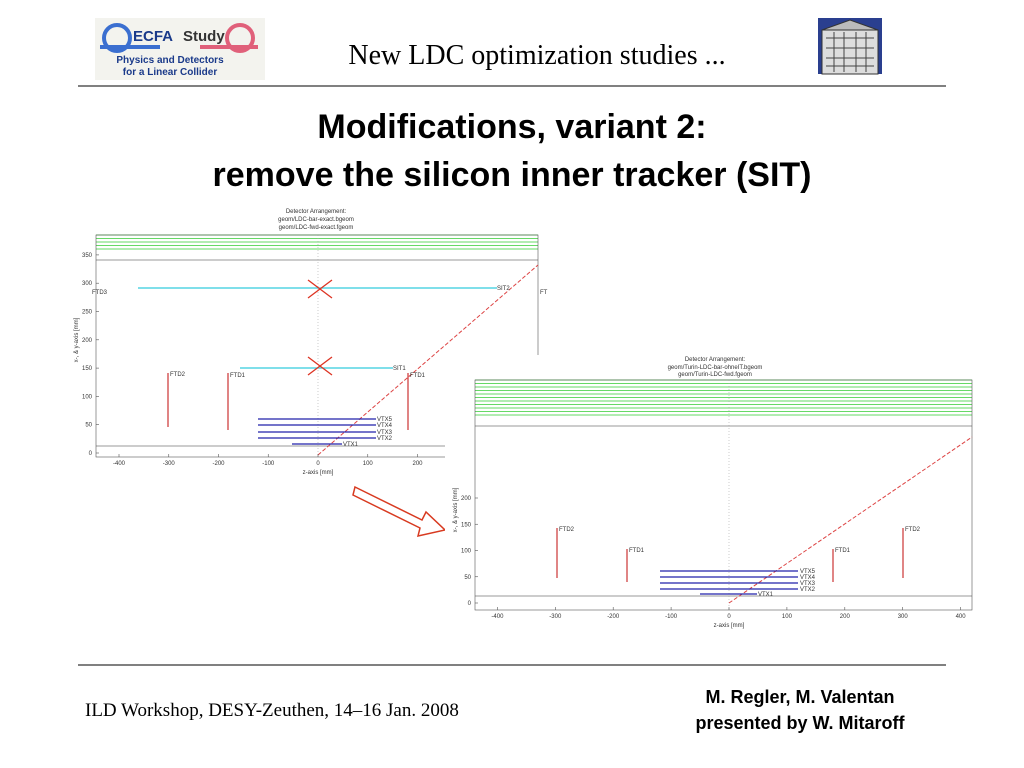 This screenshot has width=1024, height=768. Describe the element at coordinates (800, 723) in the screenshot. I see `footer-presenter: presented by W. Mitaroff` at that location.